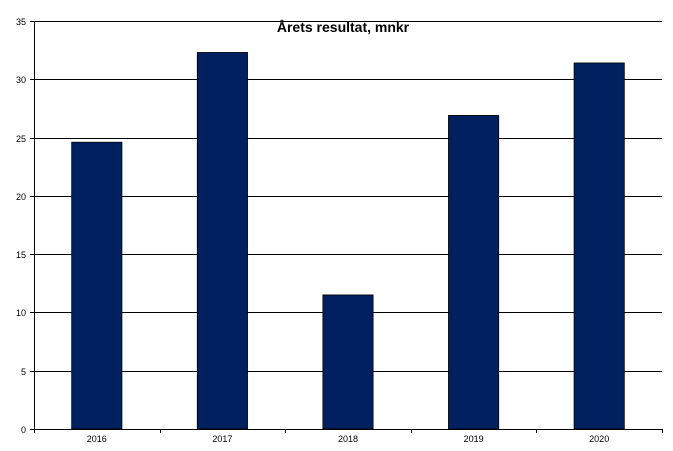 This screenshot has height=451, width=673. Describe the element at coordinates (21, 22) in the screenshot. I see `y-tick-label: 35` at that location.